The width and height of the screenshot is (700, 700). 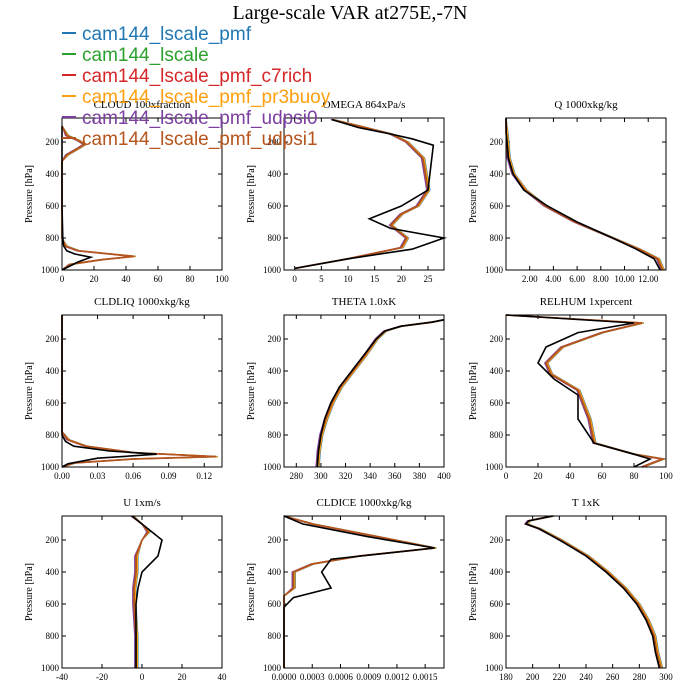 I want to click on x-tick-label: 12.00, so click(x=648, y=279).